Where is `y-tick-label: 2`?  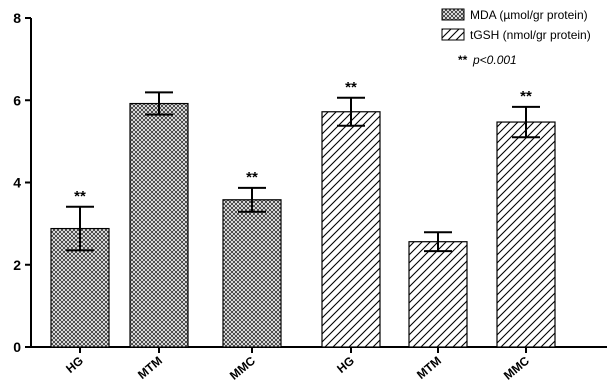 y-tick-label: 2 is located at coordinates (17, 265).